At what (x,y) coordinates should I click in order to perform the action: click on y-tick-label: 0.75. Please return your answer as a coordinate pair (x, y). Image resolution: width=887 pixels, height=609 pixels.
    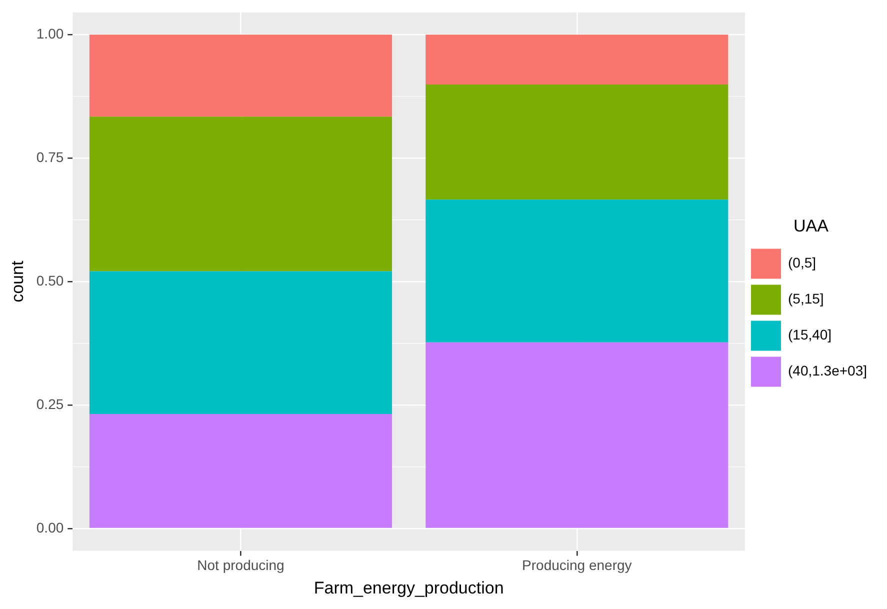
    Looking at the image, I should click on (50, 156).